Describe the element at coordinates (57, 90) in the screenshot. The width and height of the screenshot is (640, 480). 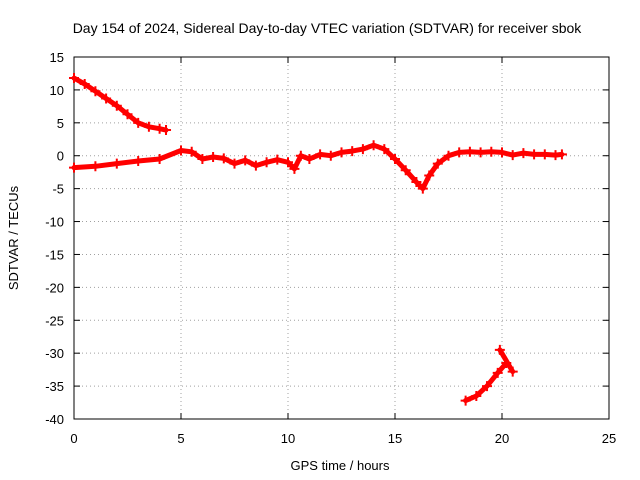
I see `y-tick-label: 10` at that location.